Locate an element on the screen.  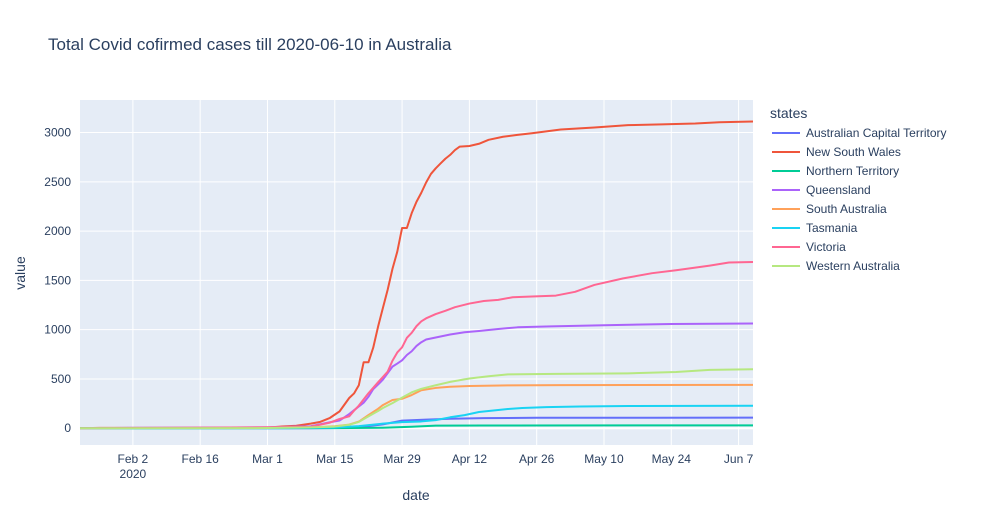
legend-item-western-australia: Western Australia is located at coordinates (836, 266).